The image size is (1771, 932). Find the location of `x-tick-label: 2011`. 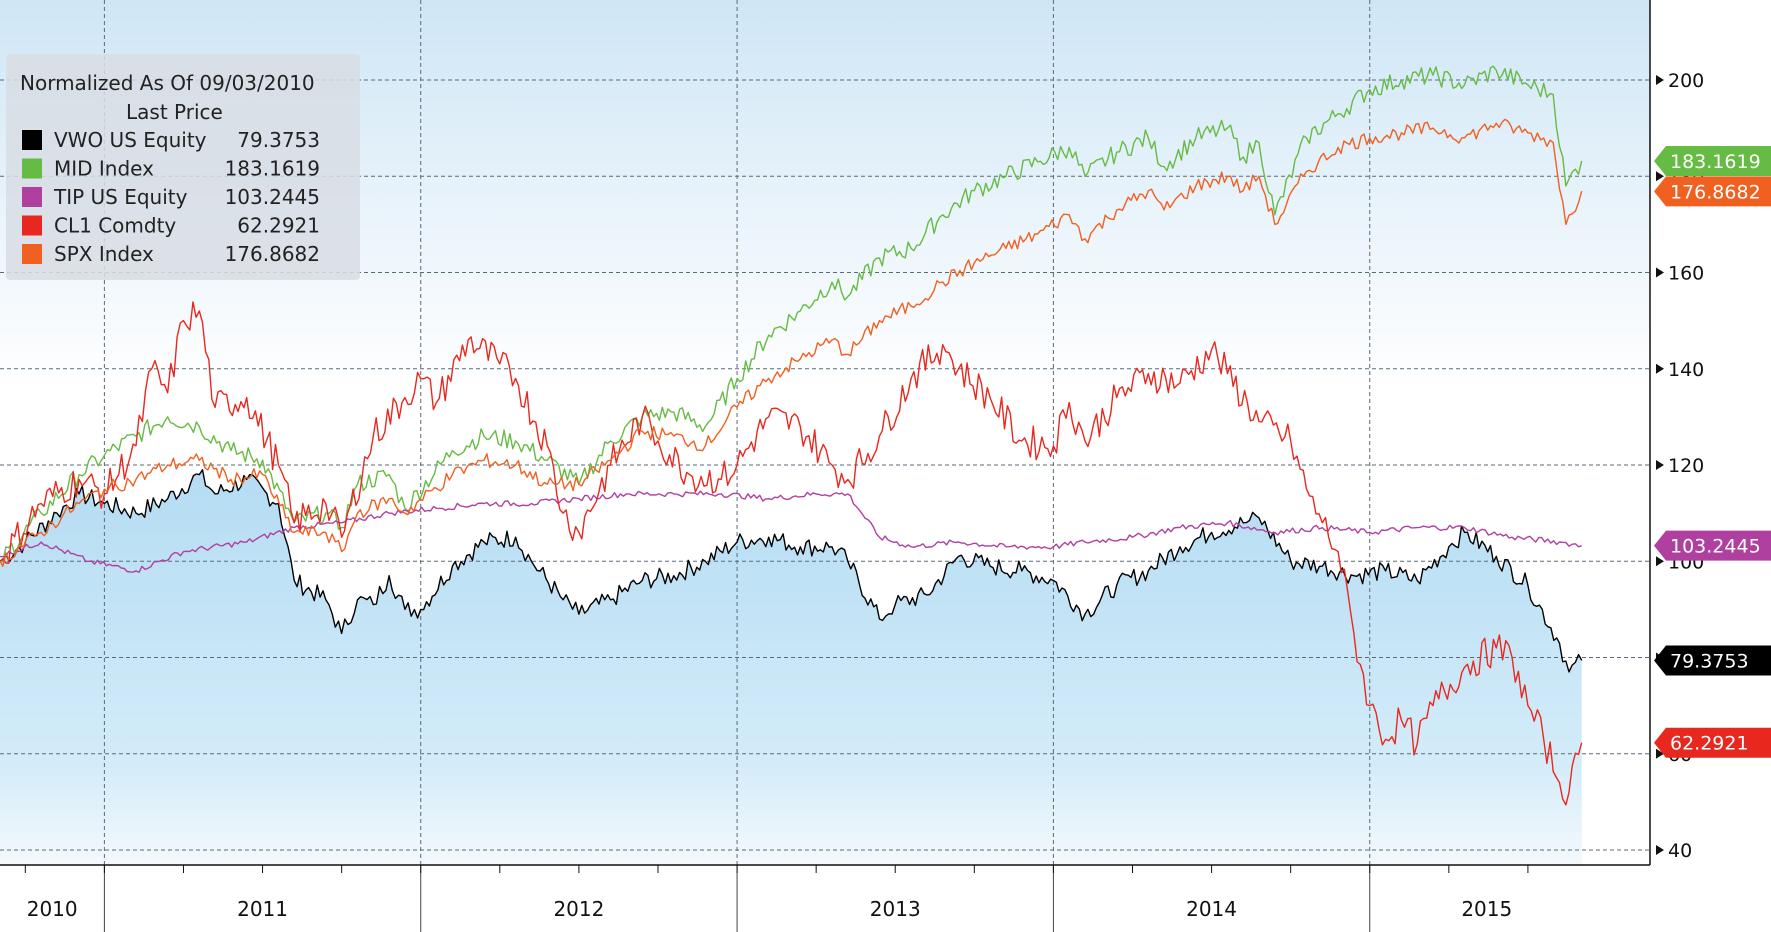

x-tick-label: 2011 is located at coordinates (262, 909).